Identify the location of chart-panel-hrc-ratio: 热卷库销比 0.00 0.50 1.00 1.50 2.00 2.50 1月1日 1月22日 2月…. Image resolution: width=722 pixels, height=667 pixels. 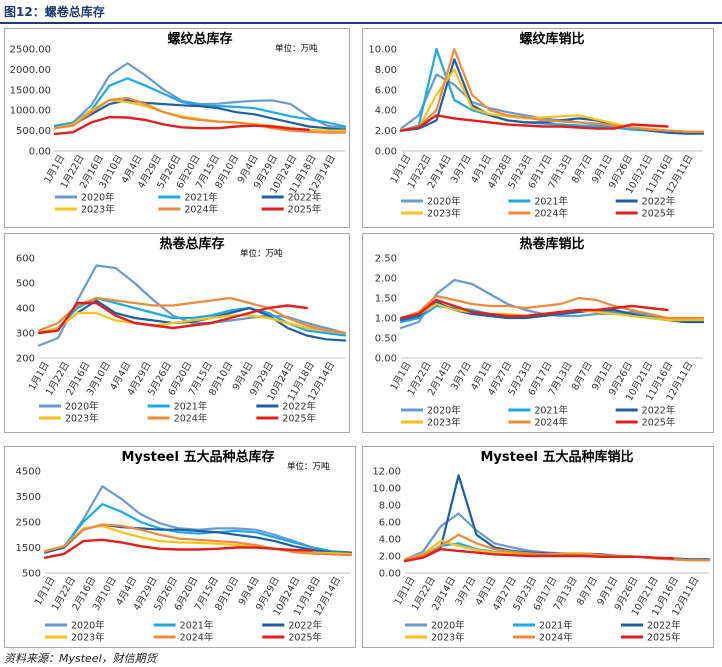
(538, 333).